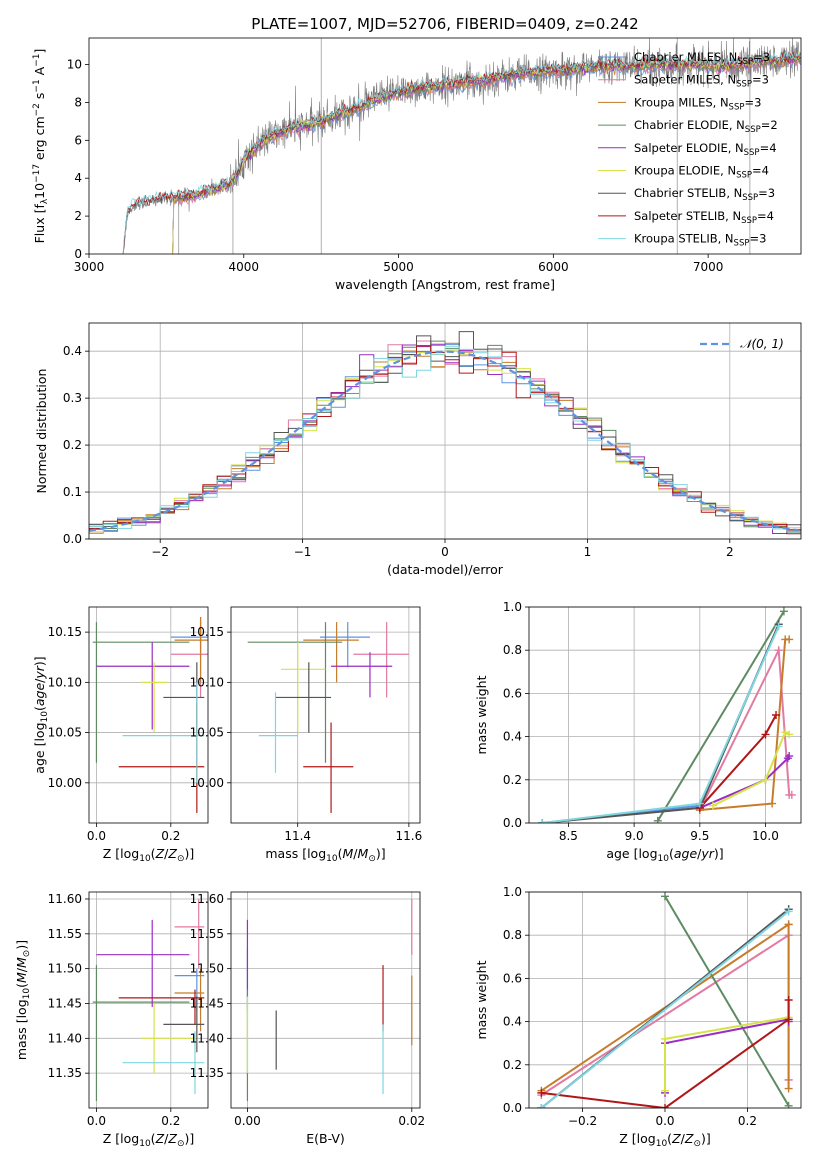 The height and width of the screenshot is (1170, 819). I want to click on histogram-salpeter-stelib, so click(445, 442).